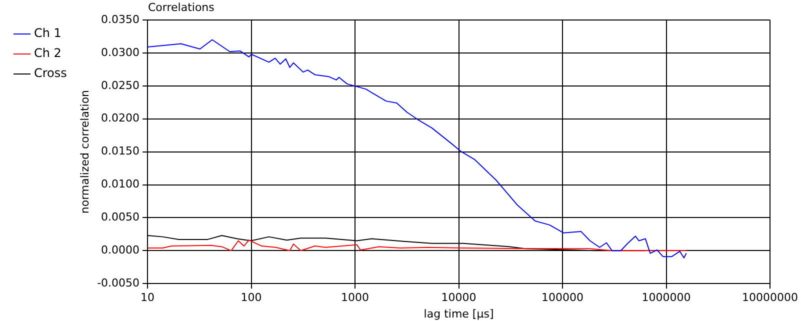  Describe the element at coordinates (120, 184) in the screenshot. I see `y-tick-label: 0.0100` at that location.